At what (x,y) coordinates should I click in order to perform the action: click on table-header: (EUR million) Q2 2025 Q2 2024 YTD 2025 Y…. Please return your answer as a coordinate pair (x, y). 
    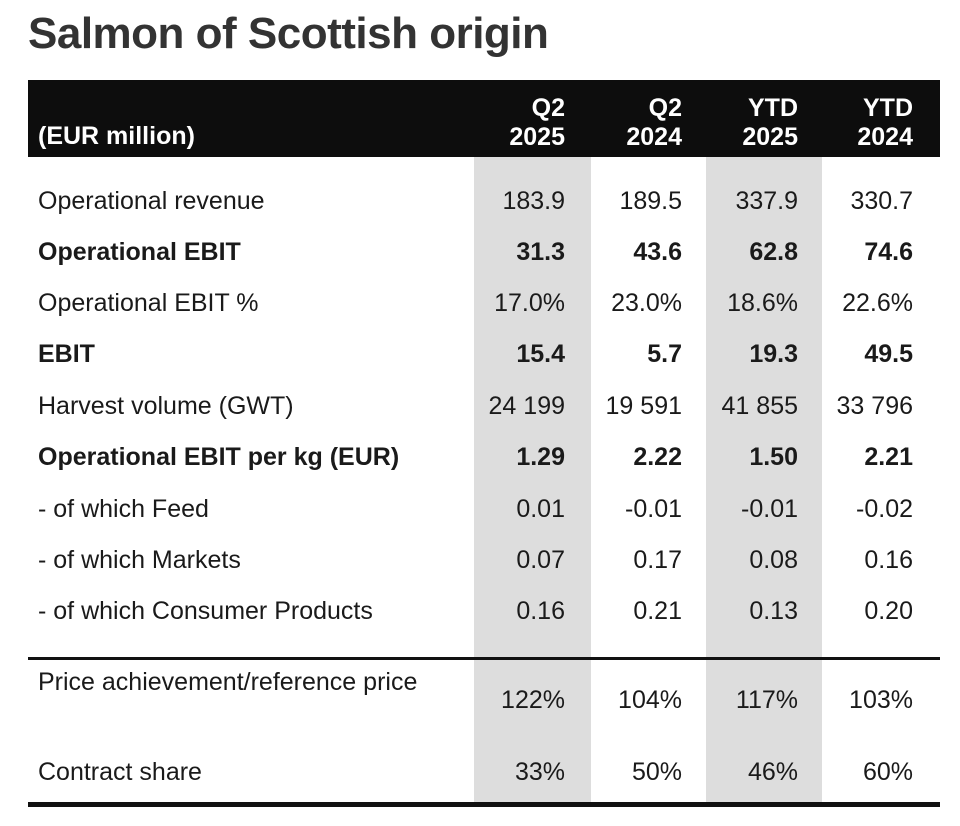
    Looking at the image, I should click on (484, 118).